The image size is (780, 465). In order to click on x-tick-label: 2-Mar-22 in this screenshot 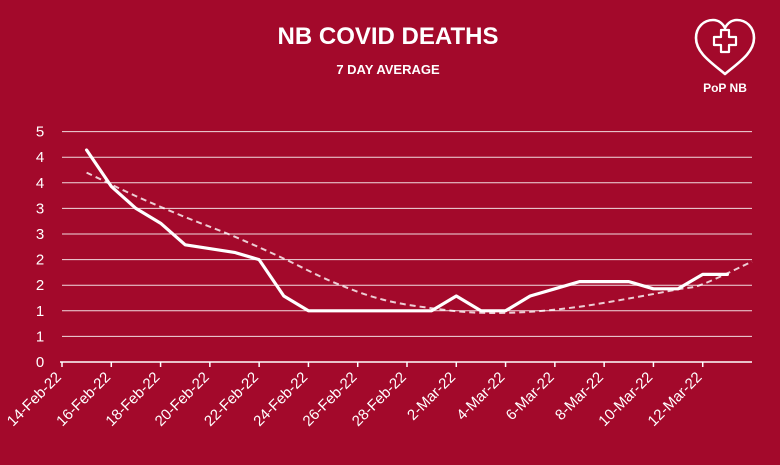, I will do `click(431, 396)`.